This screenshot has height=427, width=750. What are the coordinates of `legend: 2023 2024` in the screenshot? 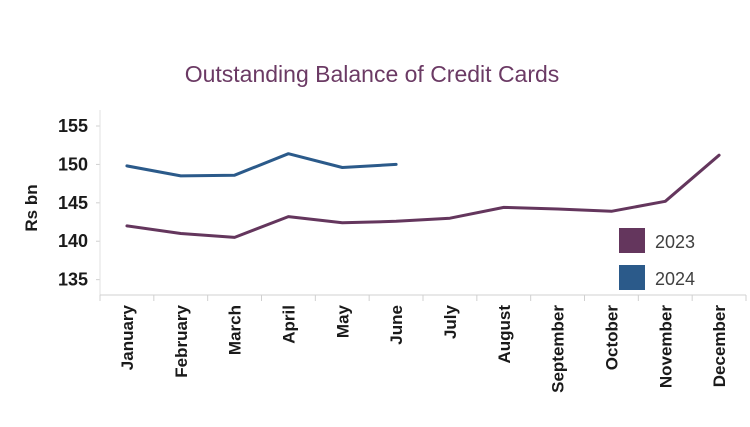 It's located at (657, 259).